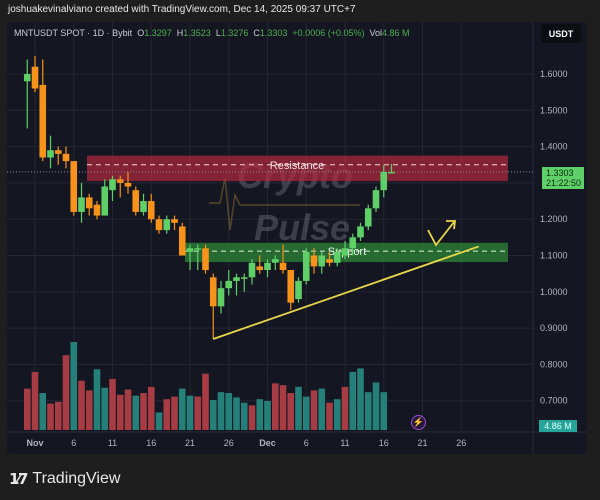  I want to click on y-axis-label: 1.1000, so click(554, 256).